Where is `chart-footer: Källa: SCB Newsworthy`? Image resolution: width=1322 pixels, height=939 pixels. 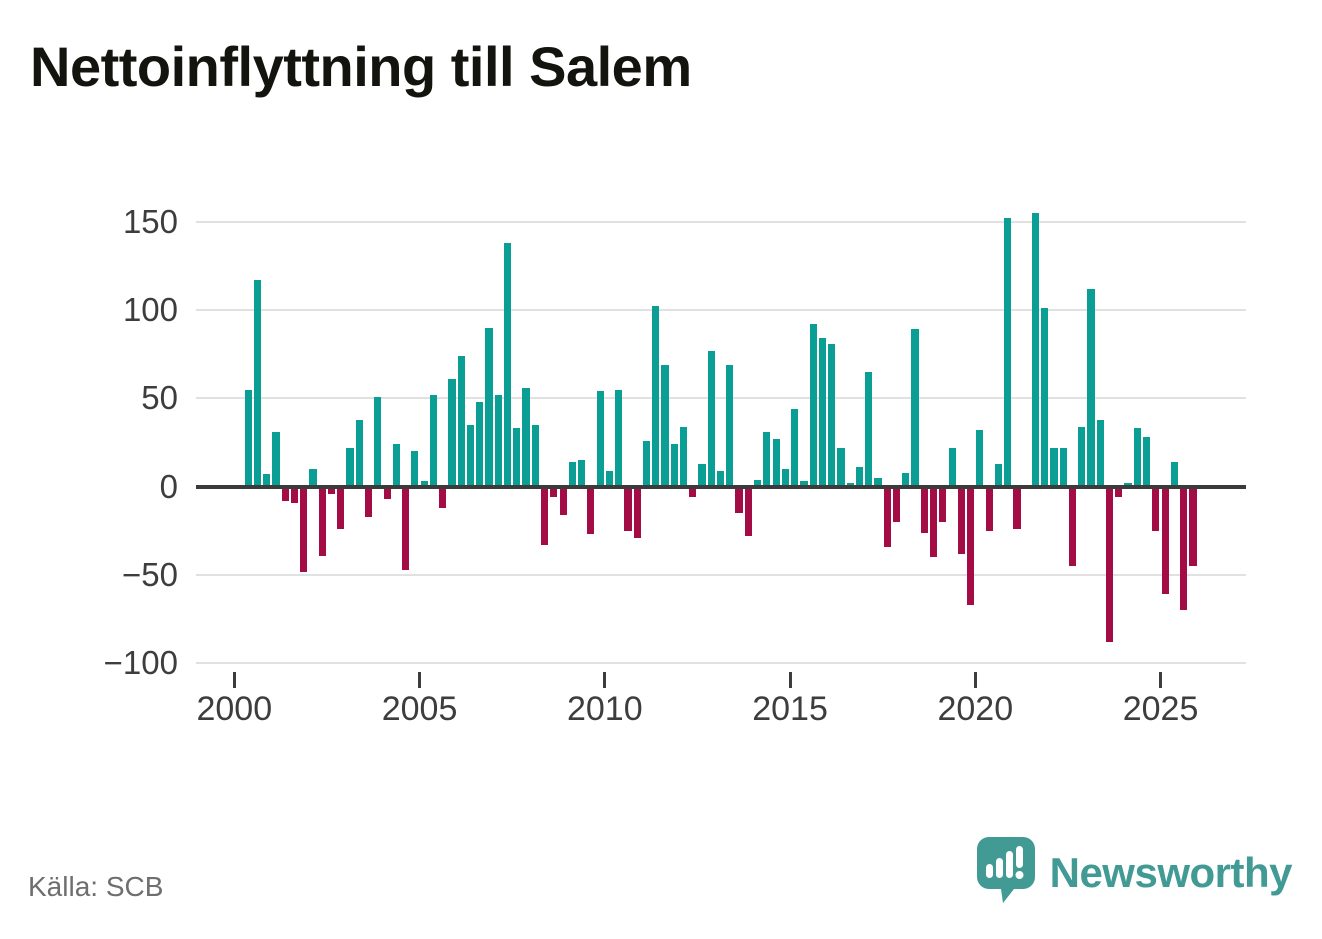 chart-footer: Källa: SCB Newsworthy is located at coordinates (661, 877).